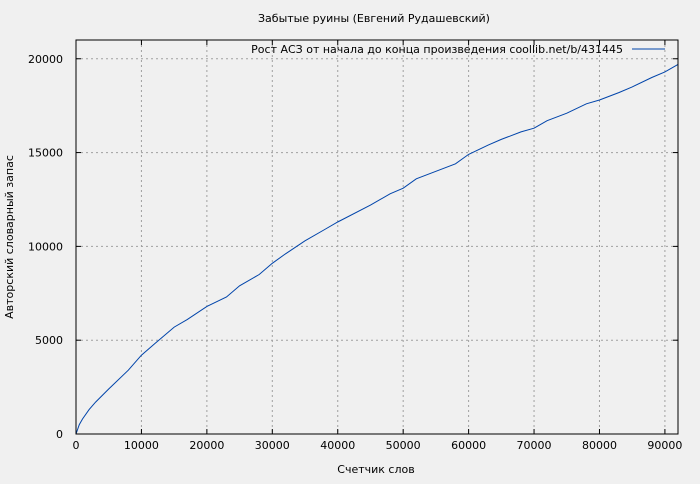  I want to click on x-tick-label: 50000, so click(403, 445).